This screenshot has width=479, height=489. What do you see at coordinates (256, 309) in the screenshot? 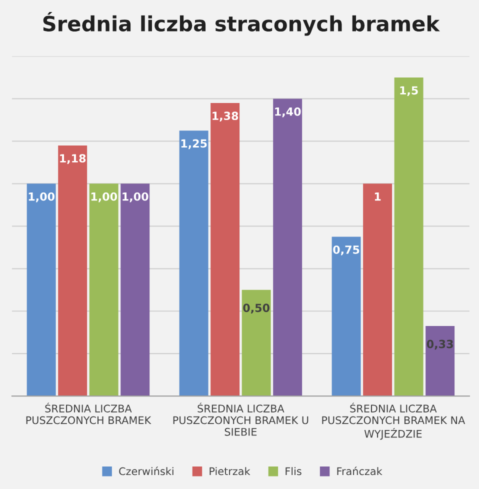
I see `data-label: 0,50` at bounding box center [256, 309].